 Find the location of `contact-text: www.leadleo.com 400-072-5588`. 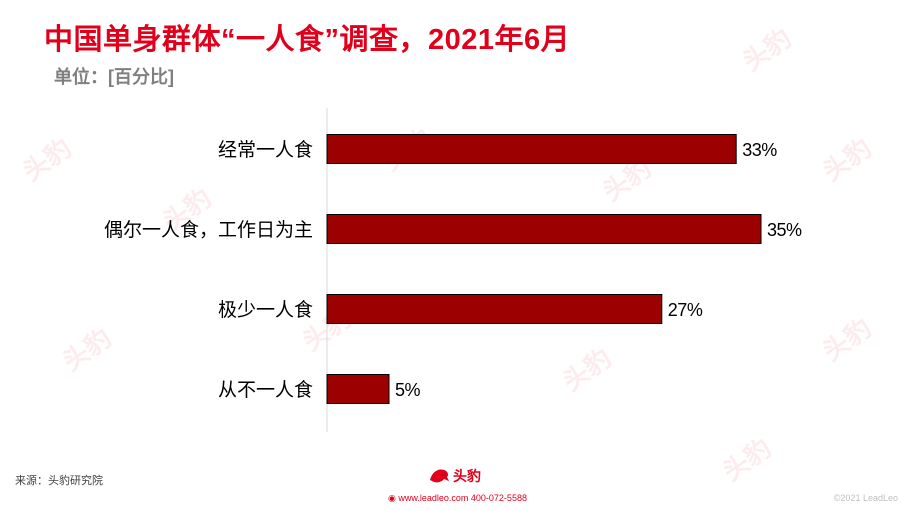

contact-text: www.leadleo.com 400-072-5588 is located at coordinates (462, 498).